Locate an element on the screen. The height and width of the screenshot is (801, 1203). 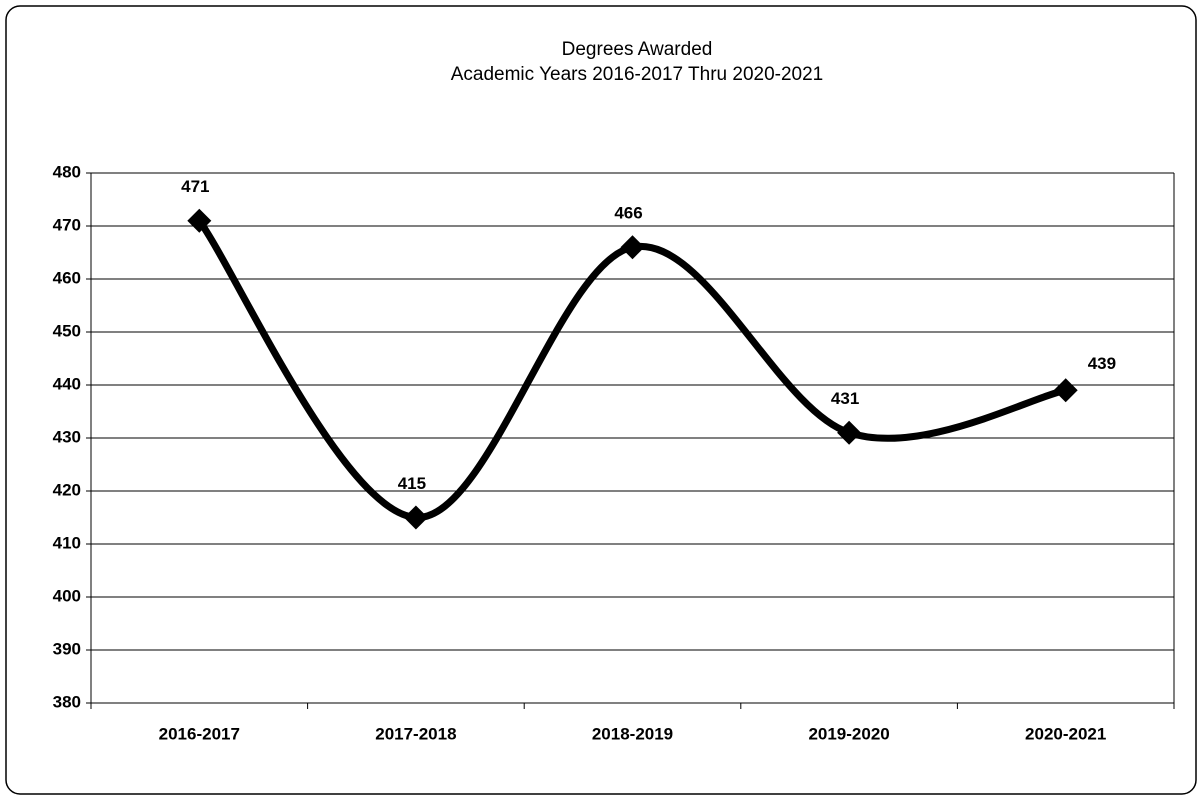
chart-title: Degrees Awarded is located at coordinates (637, 49).